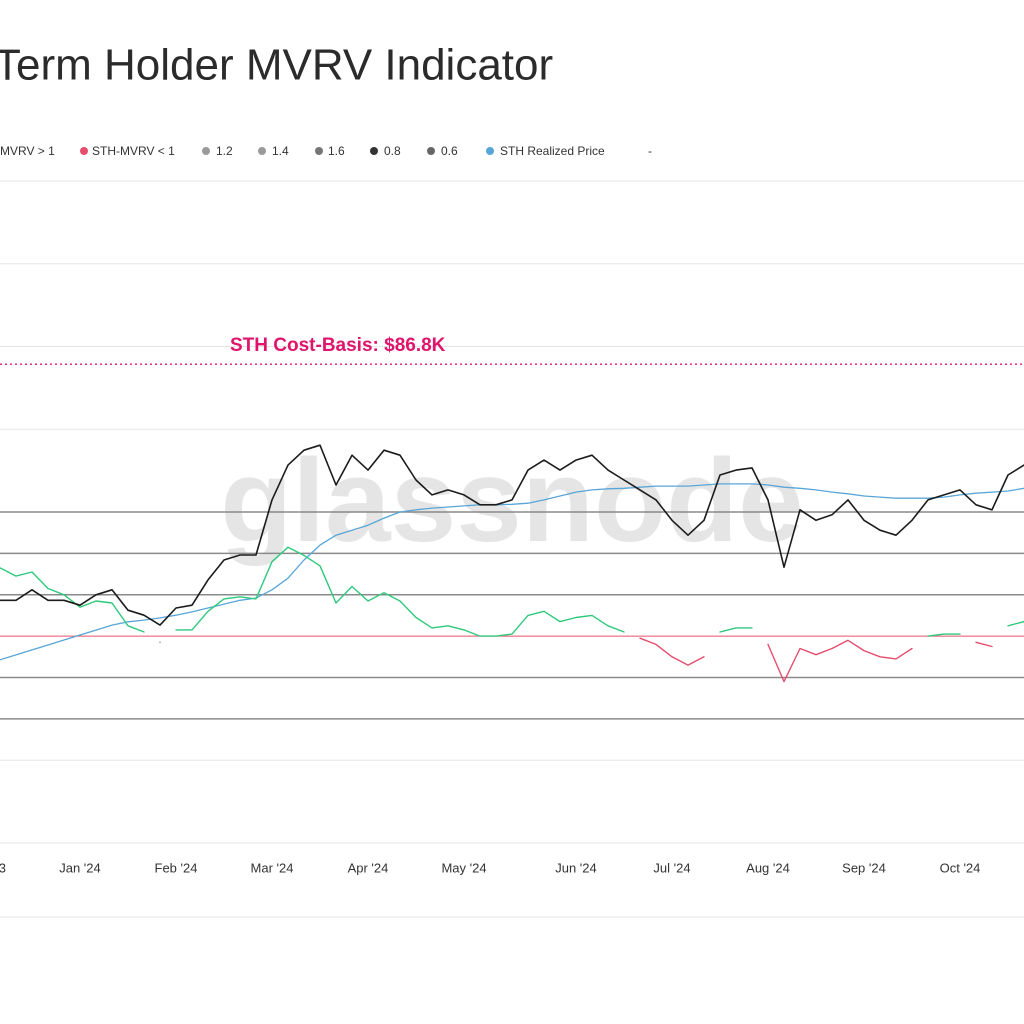  Describe the element at coordinates (27, 151) in the screenshot. I see `legend-label: MVRV > 1` at that location.